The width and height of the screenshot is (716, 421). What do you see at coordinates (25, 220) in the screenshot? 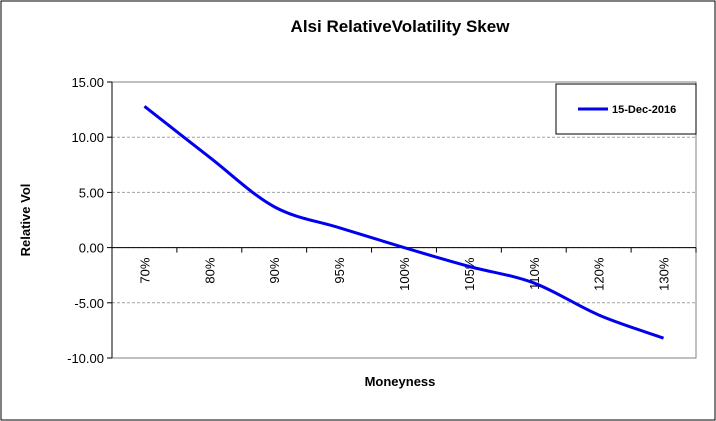
I see `y-axis-title: Relative Vol` at bounding box center [25, 220].